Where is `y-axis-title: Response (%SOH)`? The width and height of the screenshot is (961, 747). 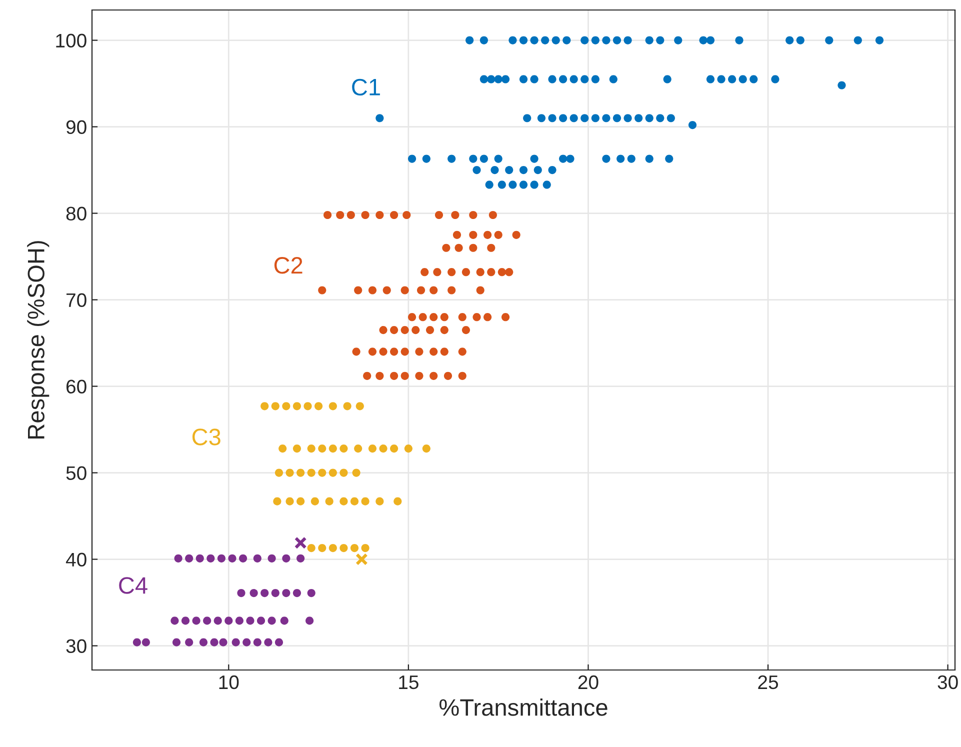
y-axis-title: Response (%SOH) is located at coordinates (38, 339).